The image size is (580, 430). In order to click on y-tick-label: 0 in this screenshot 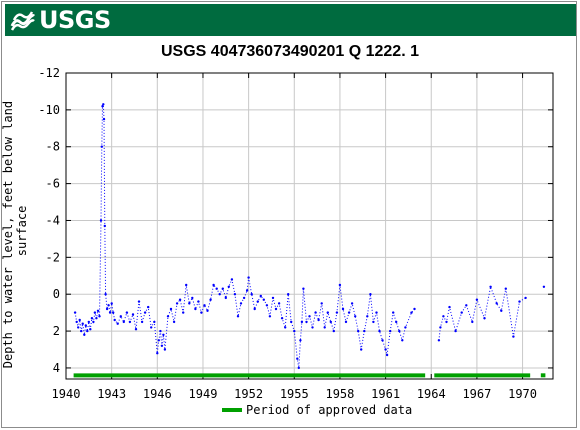, I will do `click(56, 294)`.